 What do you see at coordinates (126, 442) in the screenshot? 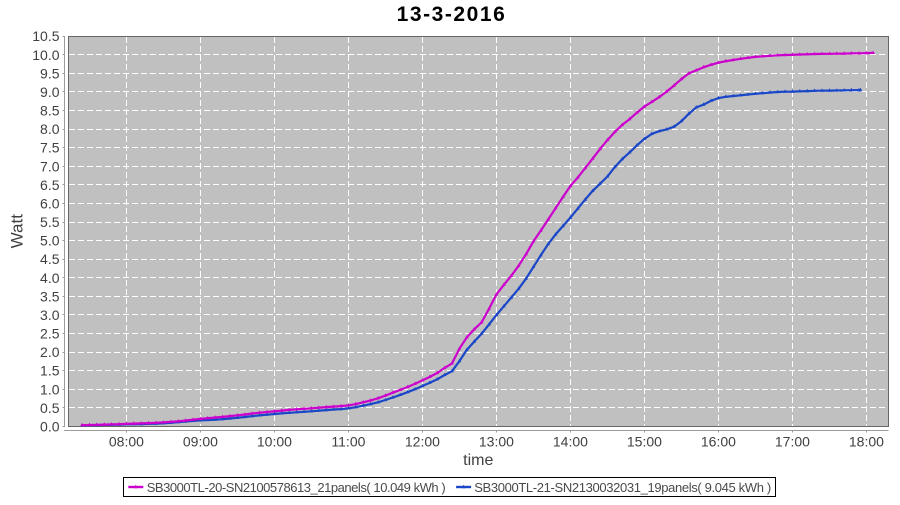
I see `svg-text: 08:00` at bounding box center [126, 442].